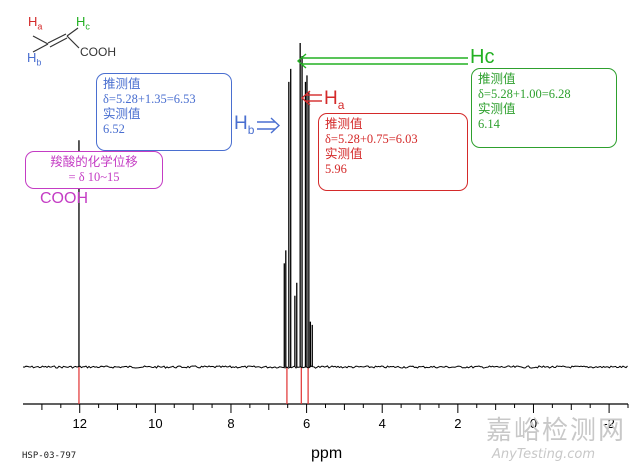 The width and height of the screenshot is (640, 470). I want to click on hb-box-line-1: 推测值, so click(122, 84).